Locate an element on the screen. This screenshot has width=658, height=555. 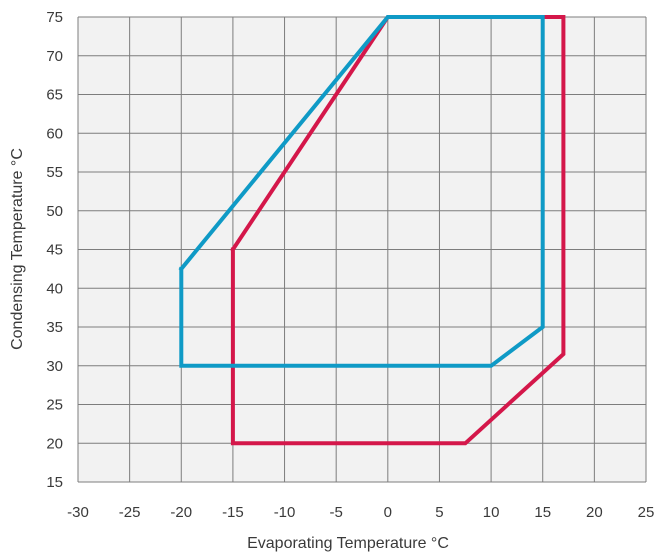
y-tick-label: 45 is located at coordinates (54, 250).